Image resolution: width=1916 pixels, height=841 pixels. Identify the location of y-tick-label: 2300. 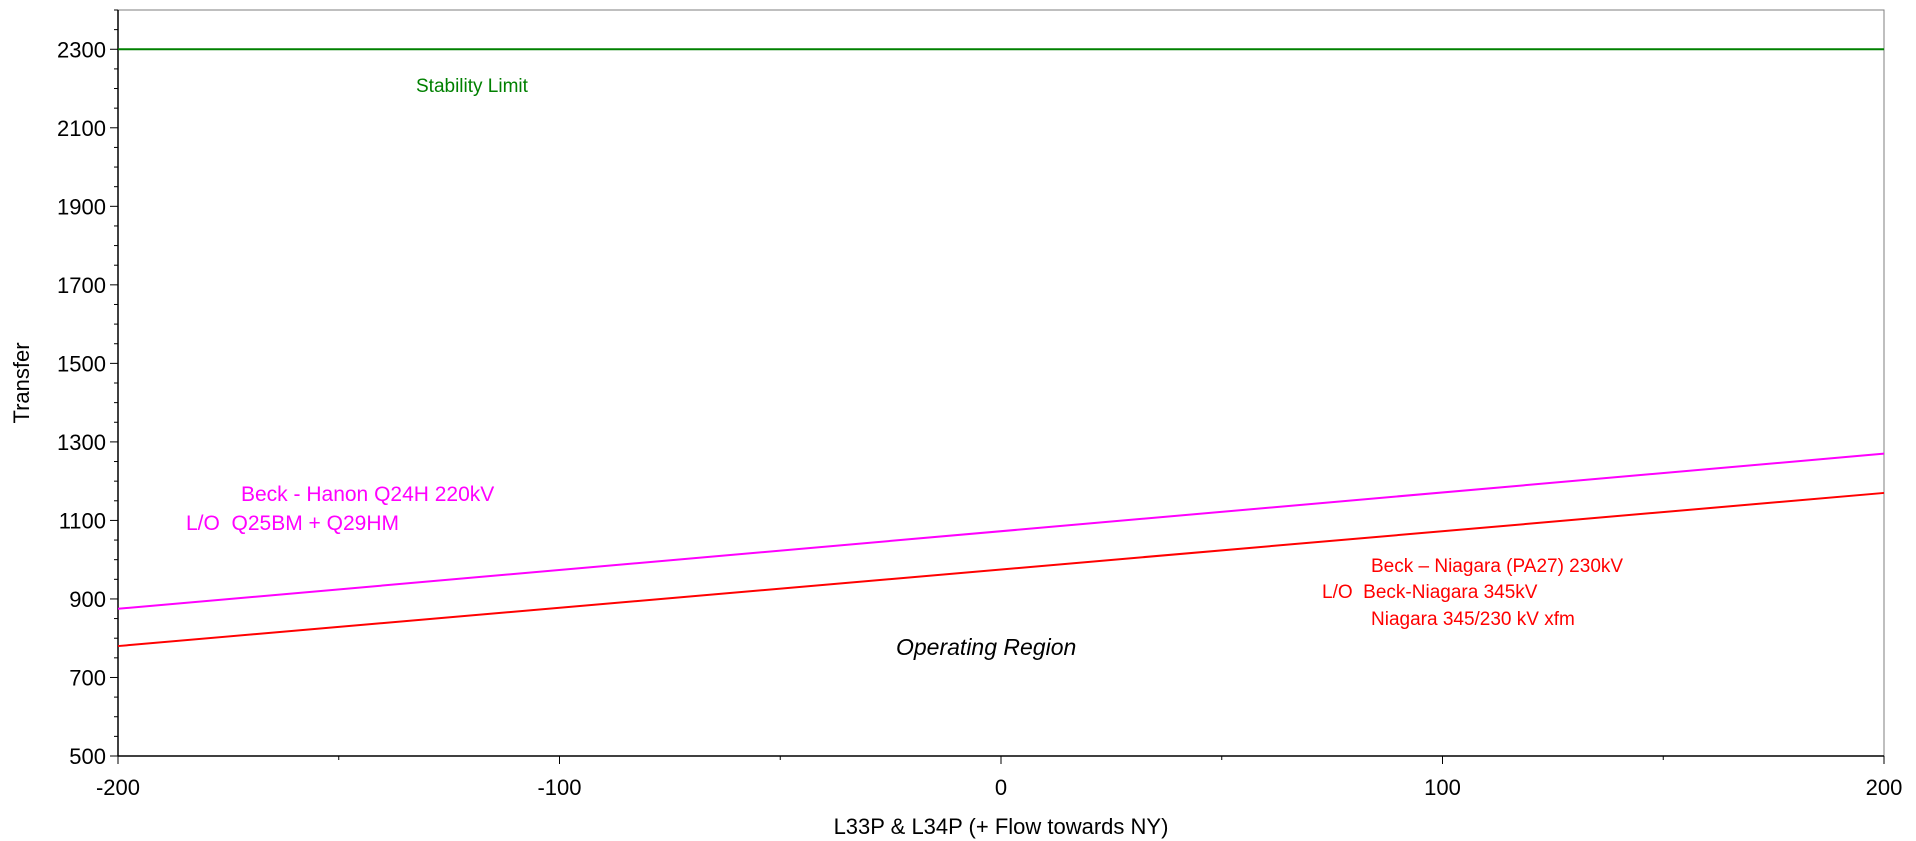
(81, 49).